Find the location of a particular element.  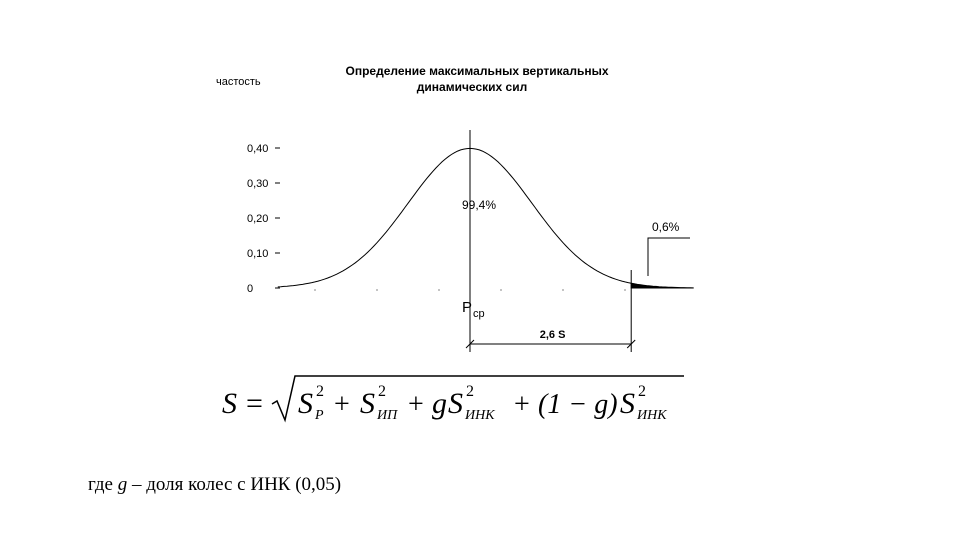

mean-label-sub: ср is located at coordinates (479, 314).